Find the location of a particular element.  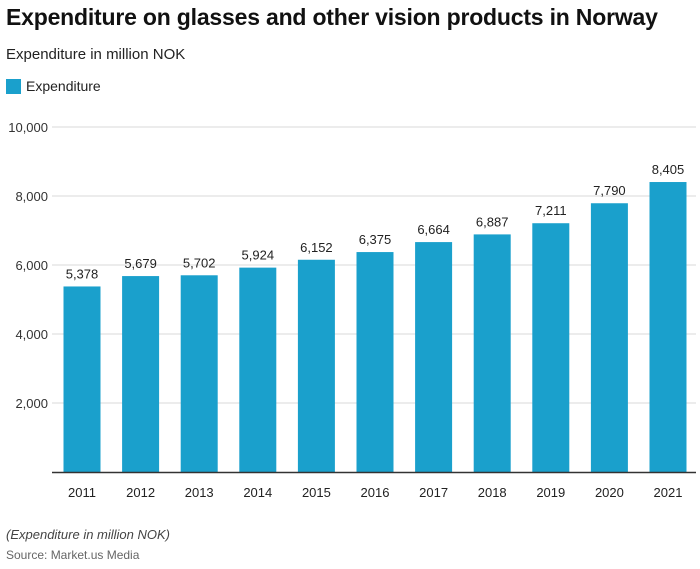

data-label: 5,924 is located at coordinates (258, 255).